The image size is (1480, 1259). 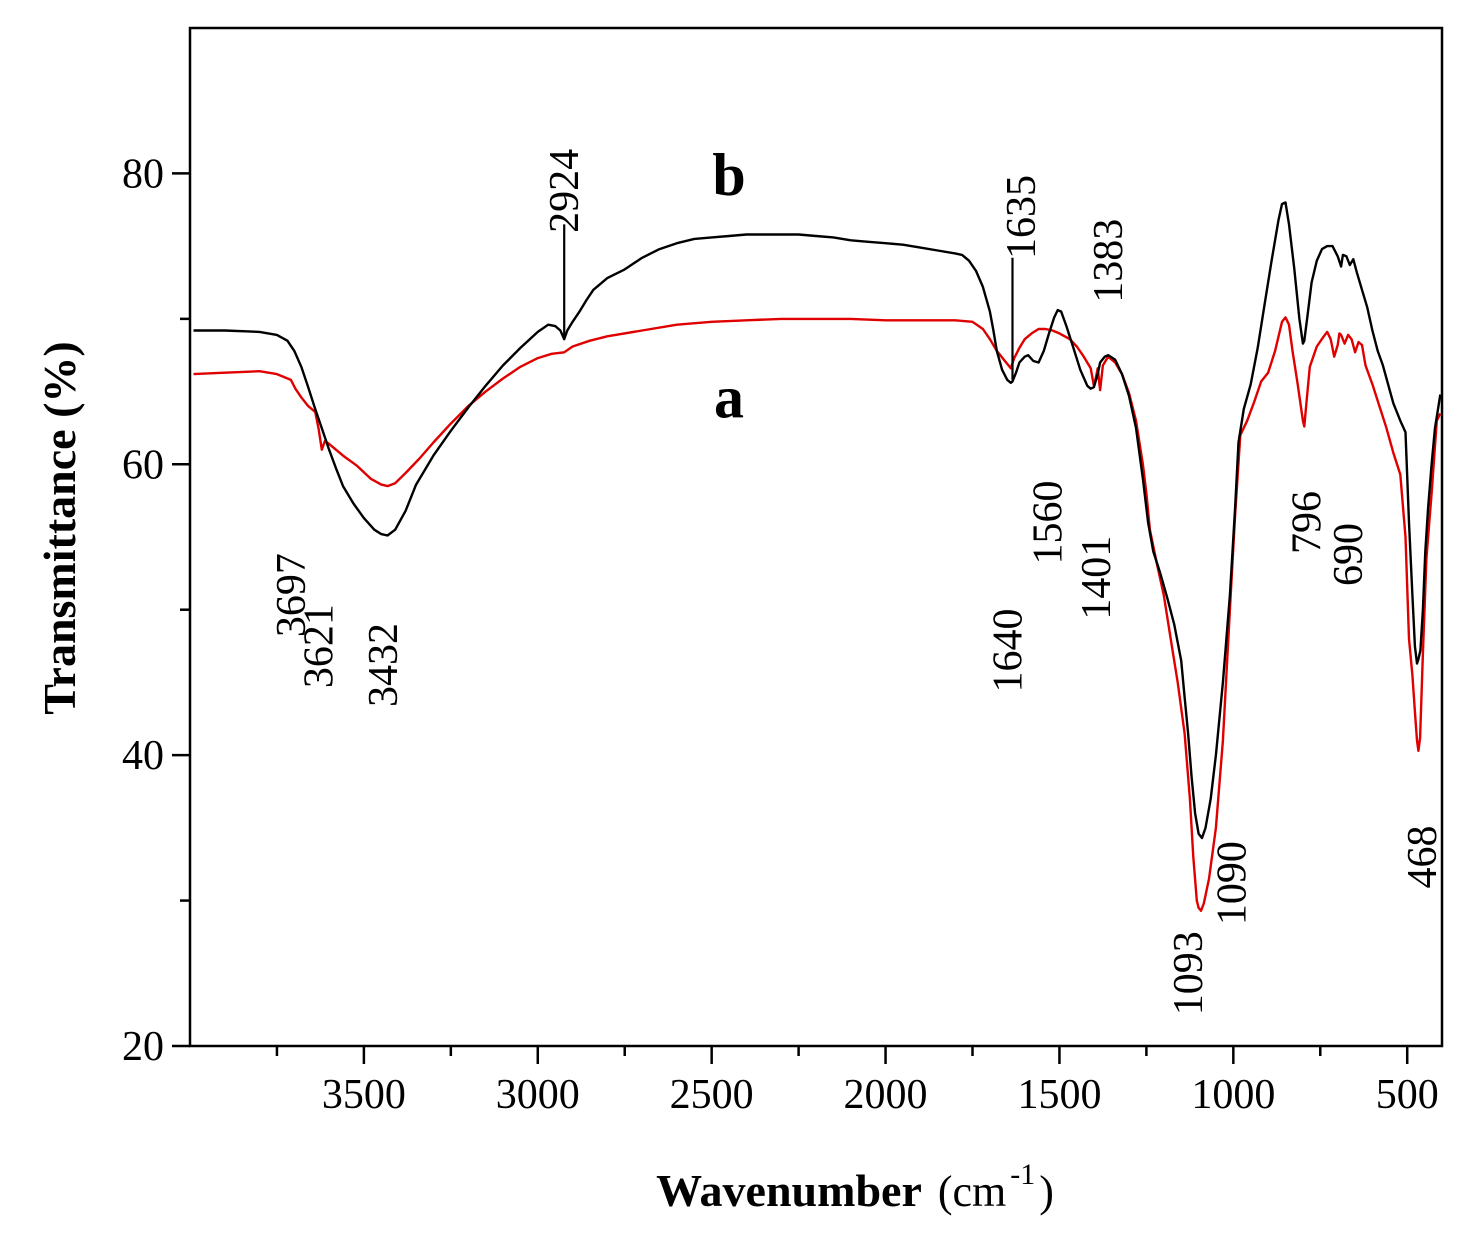 What do you see at coordinates (1109, 261) in the screenshot?
I see `annotation-1383: 1383` at bounding box center [1109, 261].